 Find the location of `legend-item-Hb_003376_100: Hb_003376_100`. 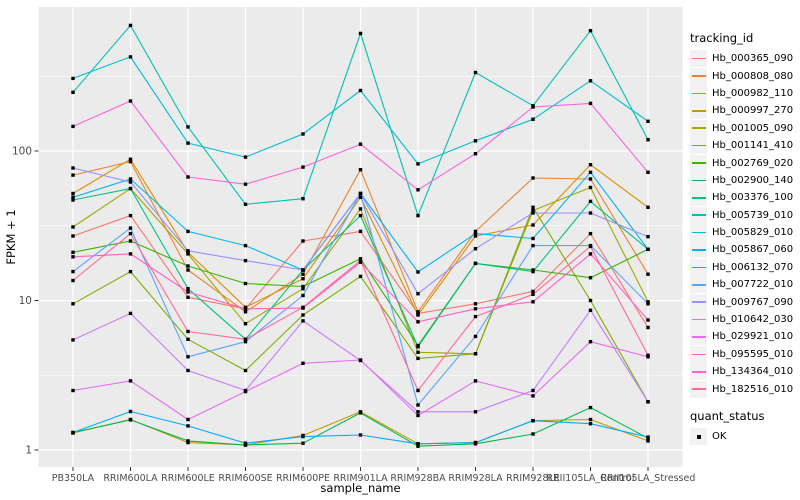

legend-item-Hb_003376_100: Hb_003376_100 is located at coordinates (744, 198).